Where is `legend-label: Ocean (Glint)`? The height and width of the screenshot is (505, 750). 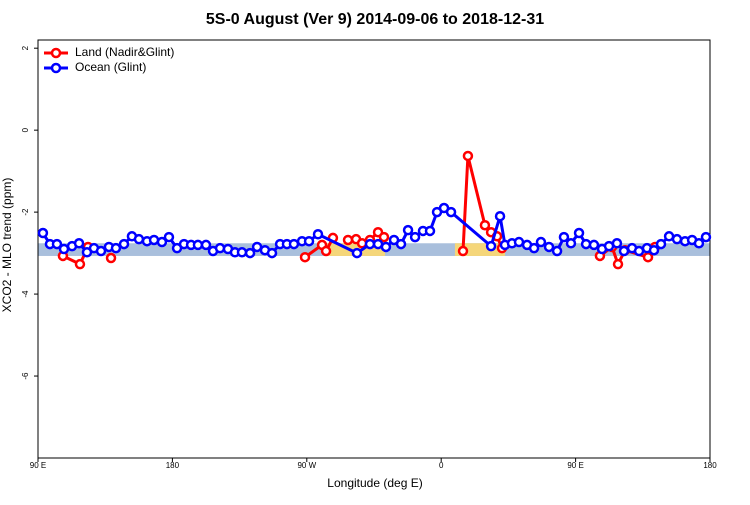 legend-label: Ocean (Glint) is located at coordinates (110, 67).